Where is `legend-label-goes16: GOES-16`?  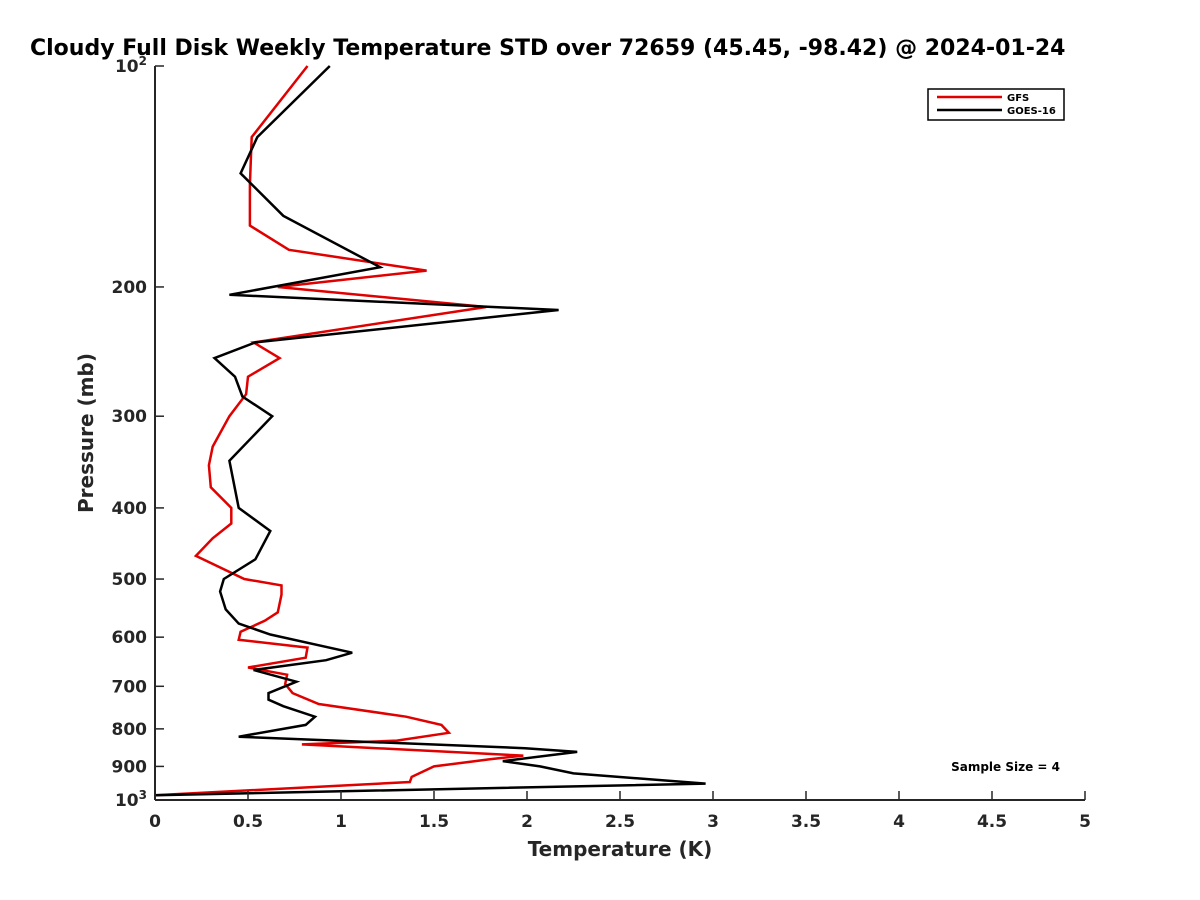
legend-label-goes16: GOES-16 is located at coordinates (1031, 111).